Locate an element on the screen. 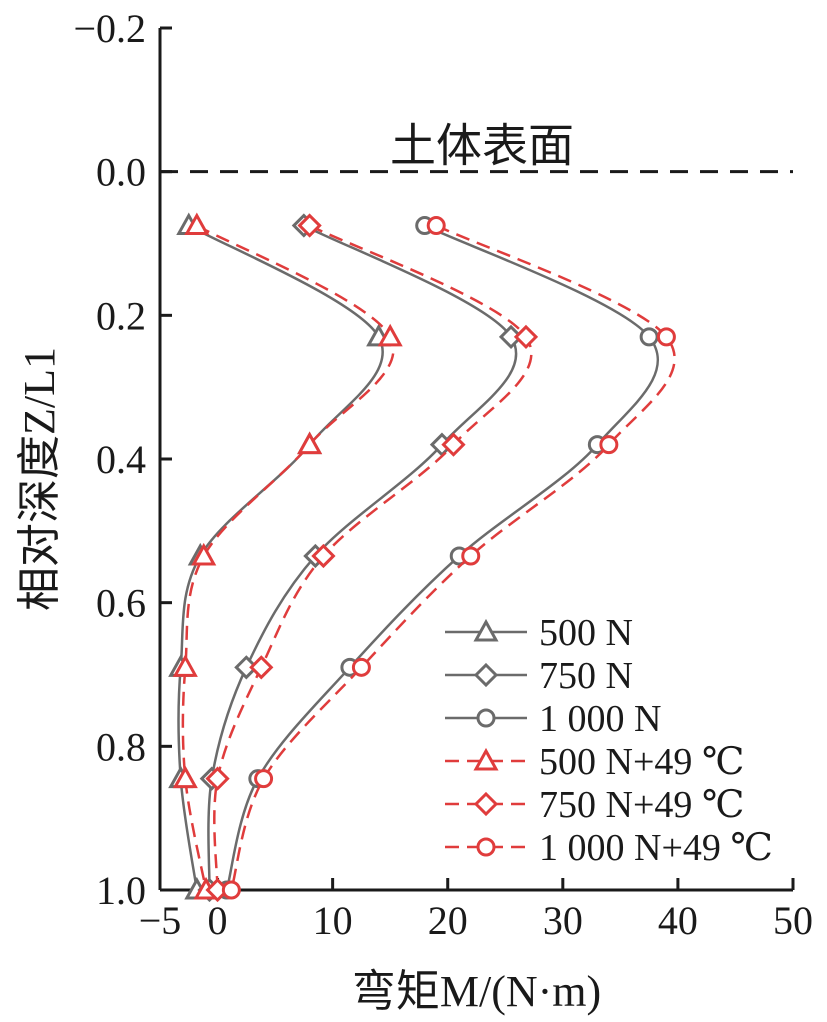 This screenshot has height=1022, width=827. x-tick-label: 0 is located at coordinates (218, 920).